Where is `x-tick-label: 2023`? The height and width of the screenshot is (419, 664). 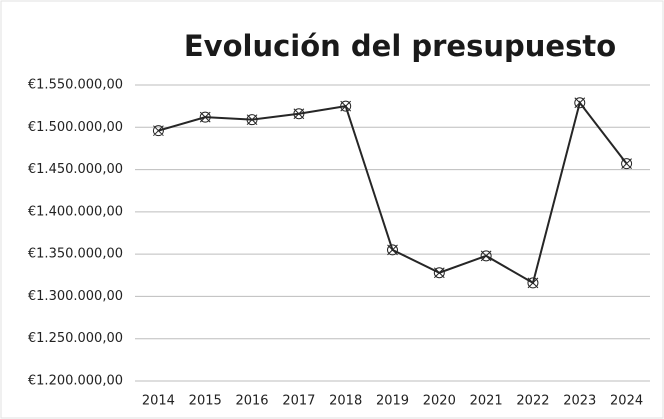
x-tick-label: 2023 is located at coordinates (579, 401).